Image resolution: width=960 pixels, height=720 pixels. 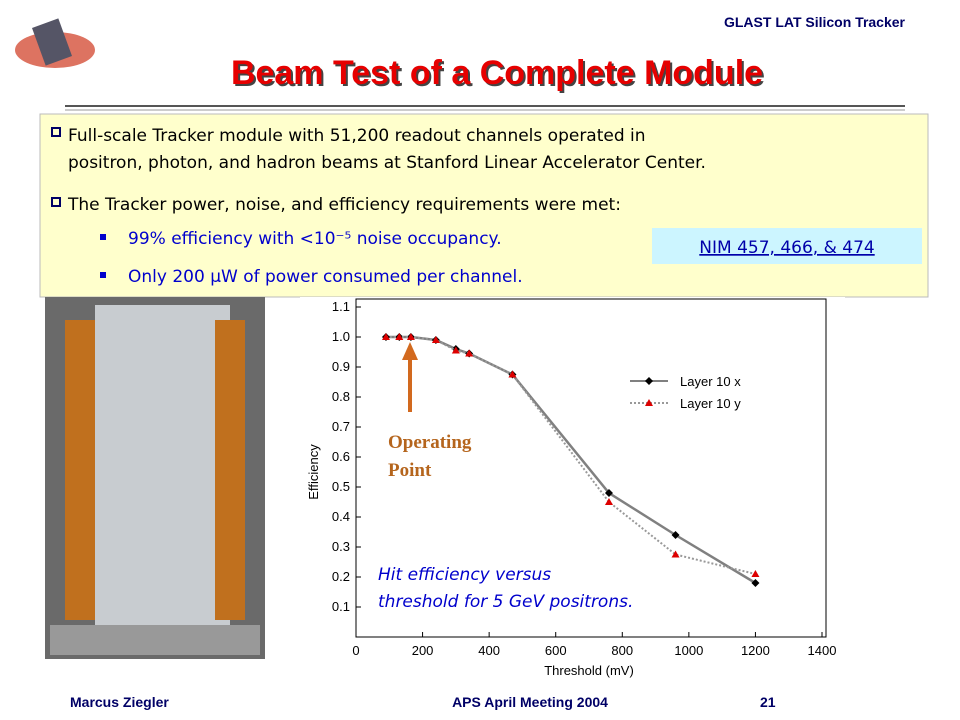 What do you see at coordinates (341, 396) in the screenshot?
I see `y-tick-label: 0.8` at bounding box center [341, 396].